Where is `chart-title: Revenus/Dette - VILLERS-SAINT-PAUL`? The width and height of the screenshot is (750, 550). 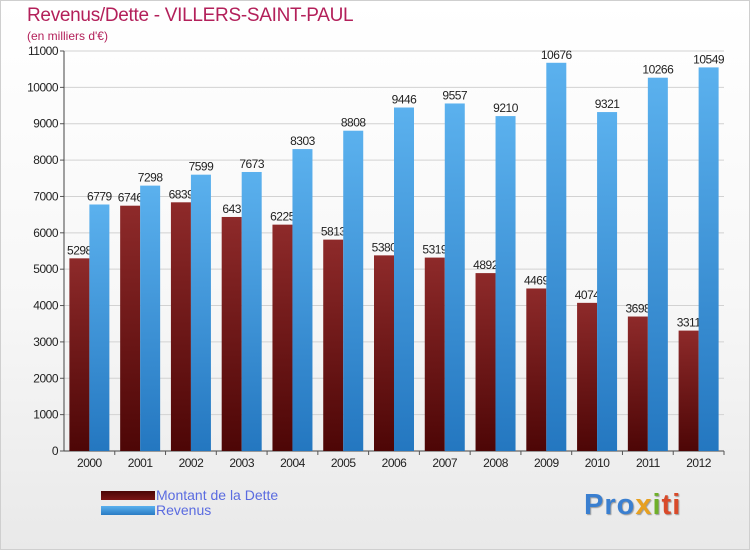 chart-title: Revenus/Dette - VILLERS-SAINT-PAUL is located at coordinates (190, 15).